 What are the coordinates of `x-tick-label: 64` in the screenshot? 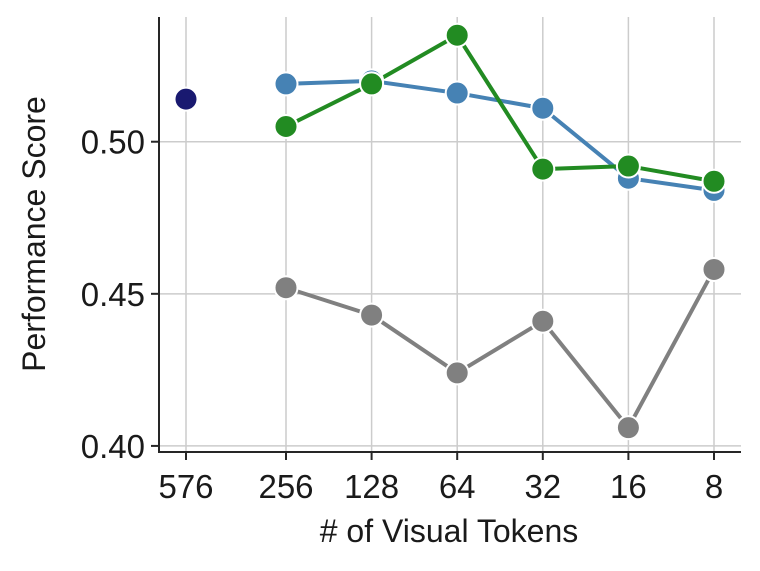 It's located at (457, 486).